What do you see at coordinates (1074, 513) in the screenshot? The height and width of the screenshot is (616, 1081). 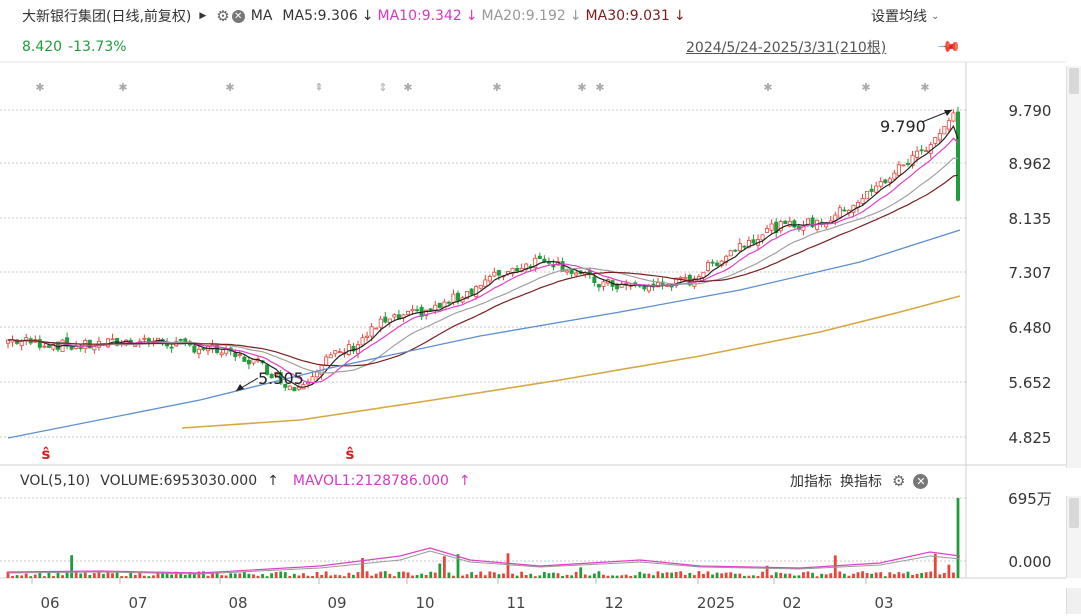 I see `volume-scrollbar-thumb` at bounding box center [1074, 513].